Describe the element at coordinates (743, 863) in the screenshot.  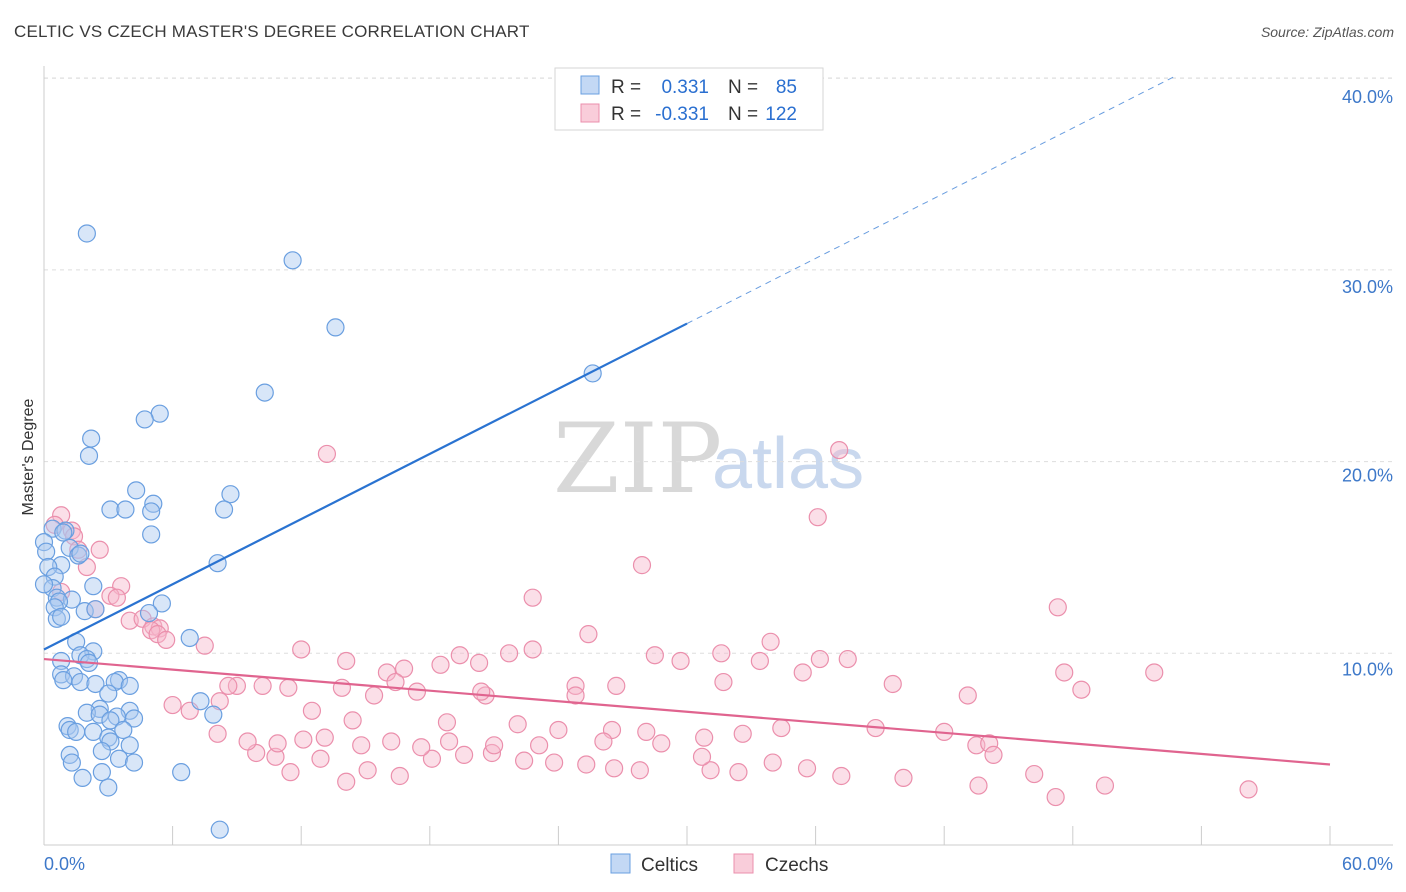
I see `bottom-legend-czechs-swatch` at that location.